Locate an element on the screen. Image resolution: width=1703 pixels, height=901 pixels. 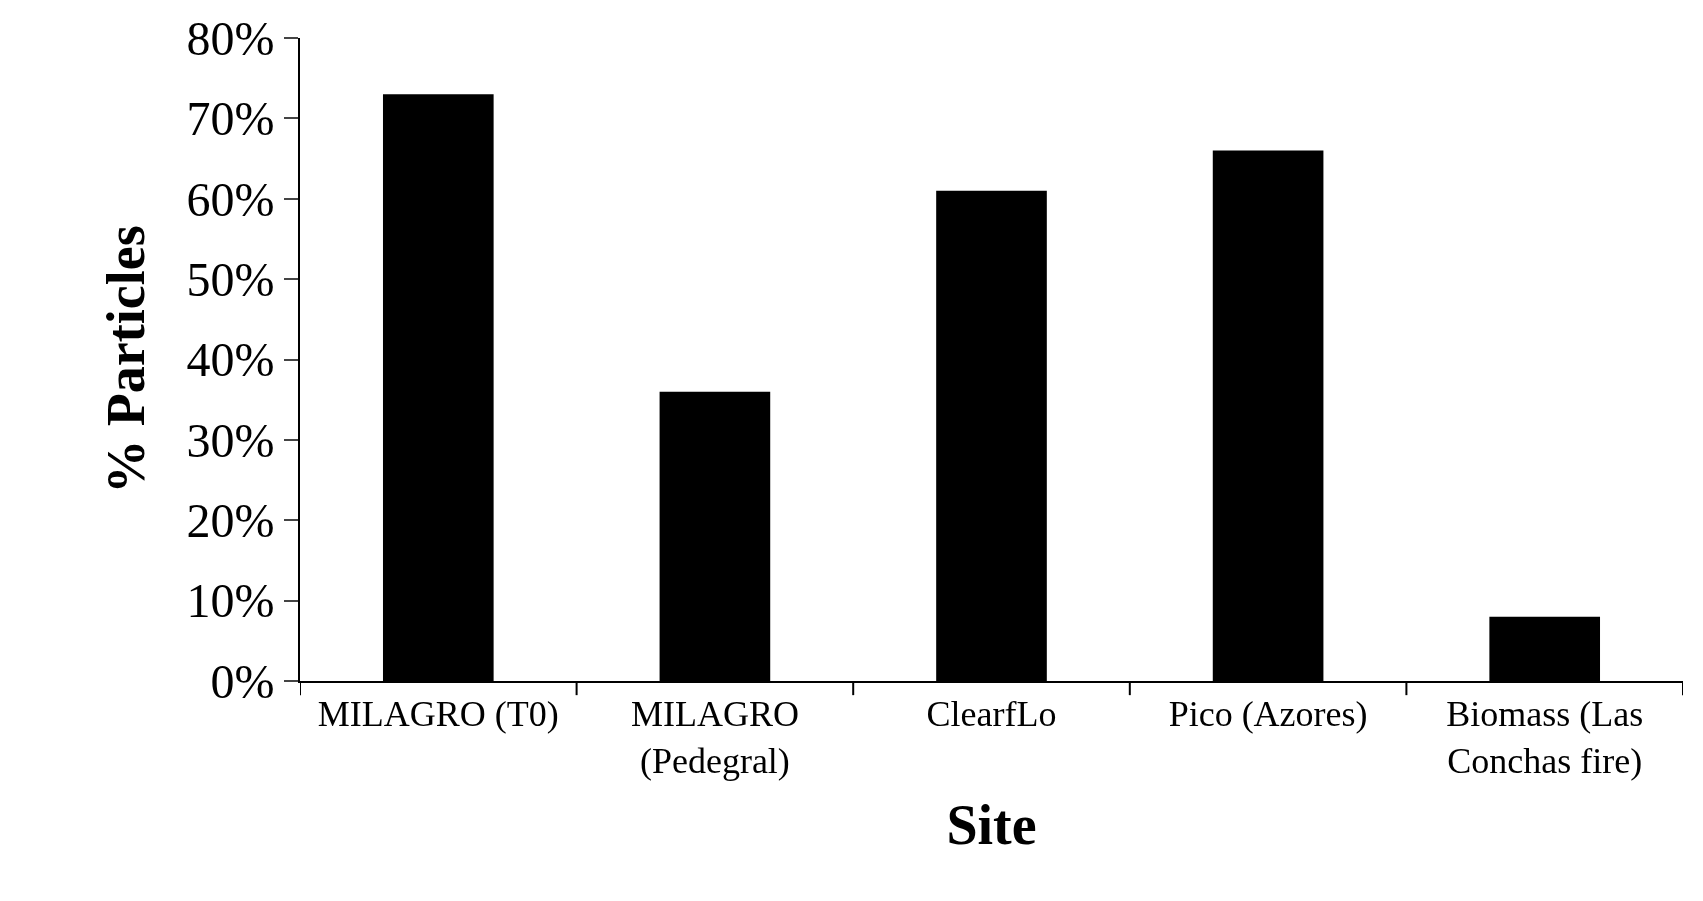
y-tick-label: 70% is located at coordinates (230, 119).